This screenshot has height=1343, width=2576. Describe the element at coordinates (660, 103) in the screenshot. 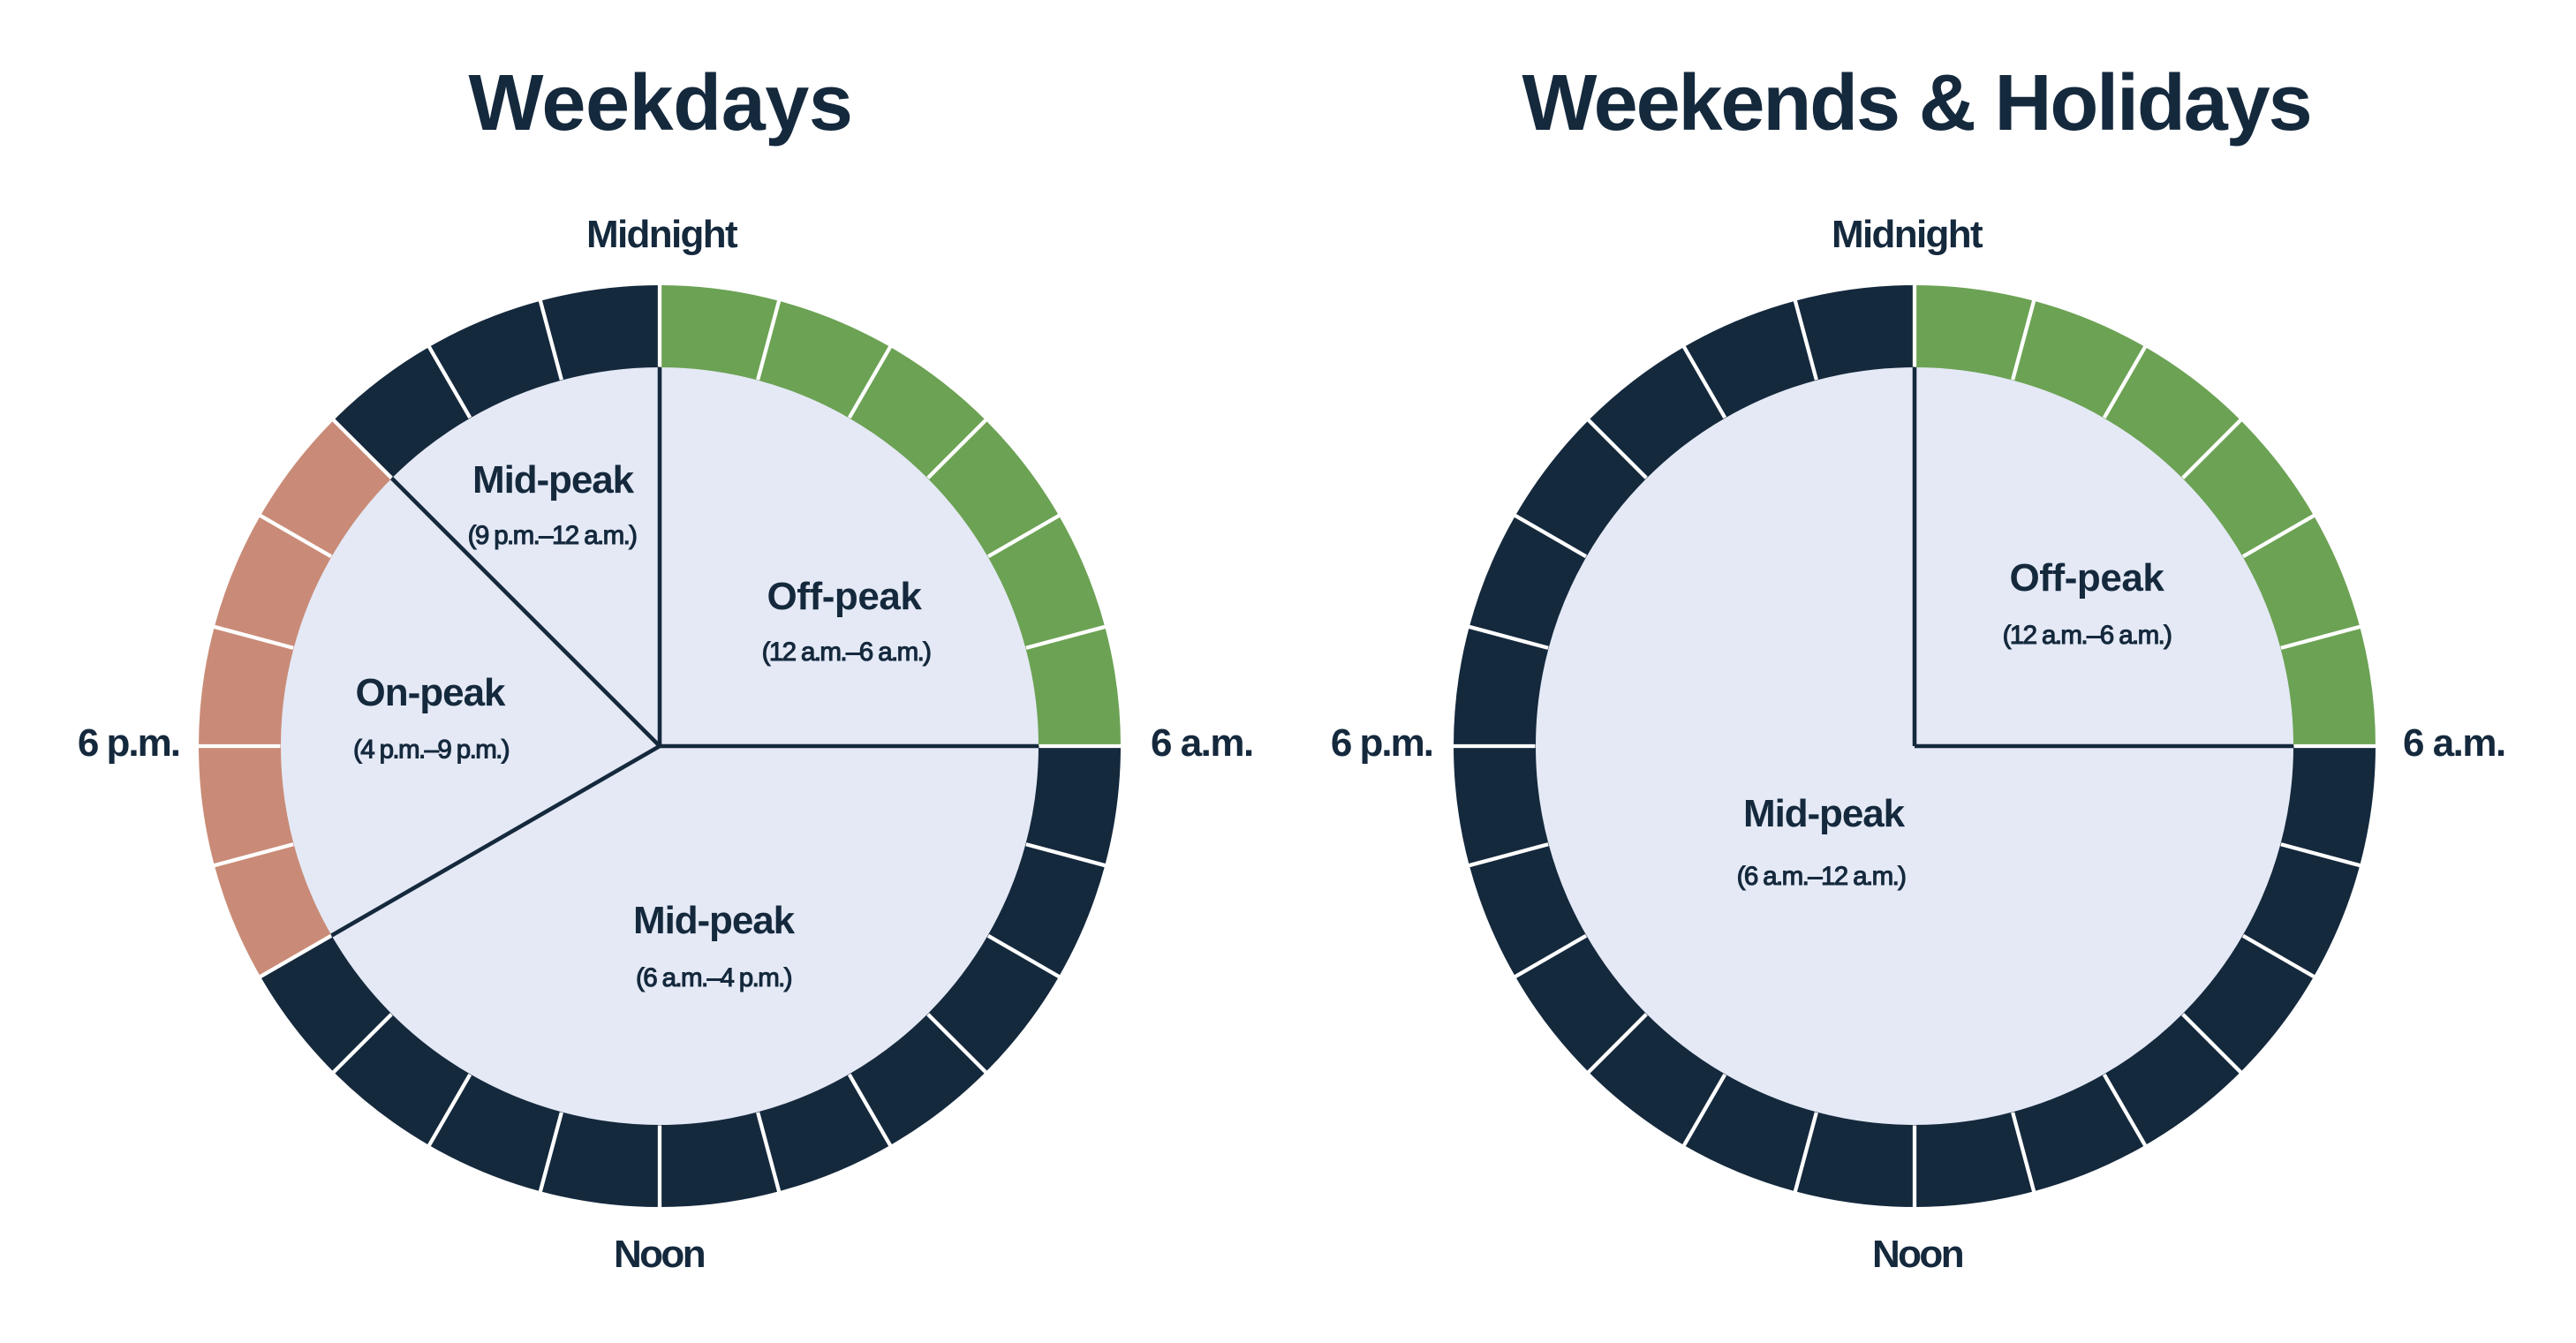

I see `svg-text: Weekdays` at that location.